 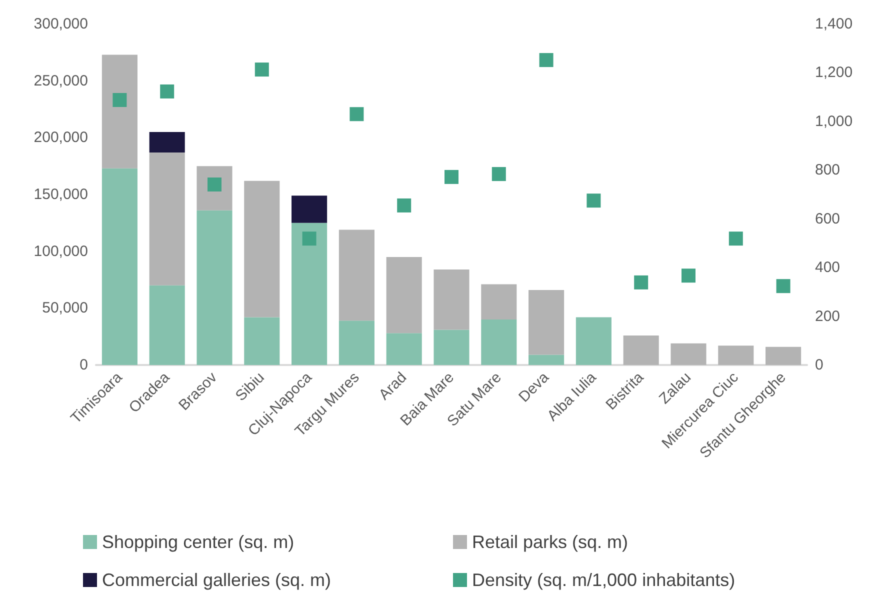 What do you see at coordinates (61, 24) in the screenshot?
I see `y-tick-label: 300,000` at bounding box center [61, 24].